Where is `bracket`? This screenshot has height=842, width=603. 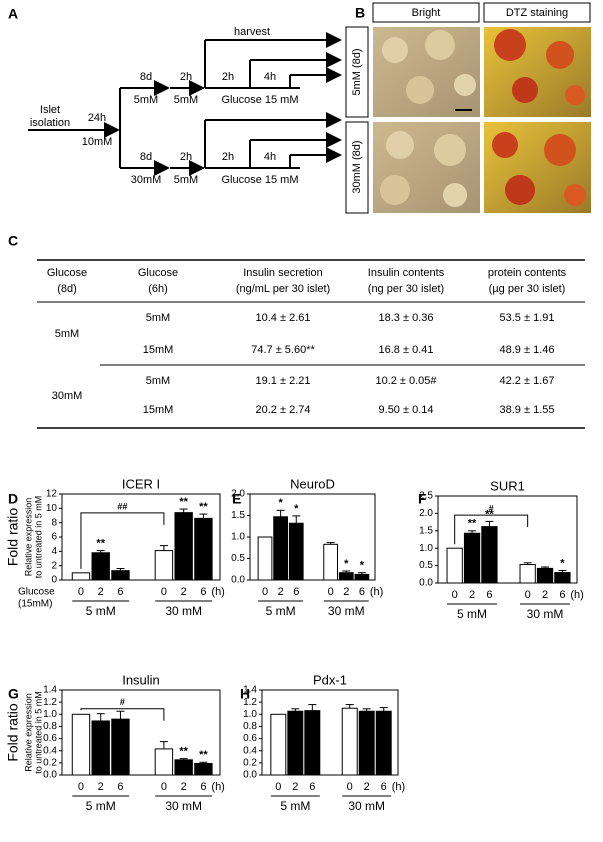 bracket is located at coordinates (491, 529).